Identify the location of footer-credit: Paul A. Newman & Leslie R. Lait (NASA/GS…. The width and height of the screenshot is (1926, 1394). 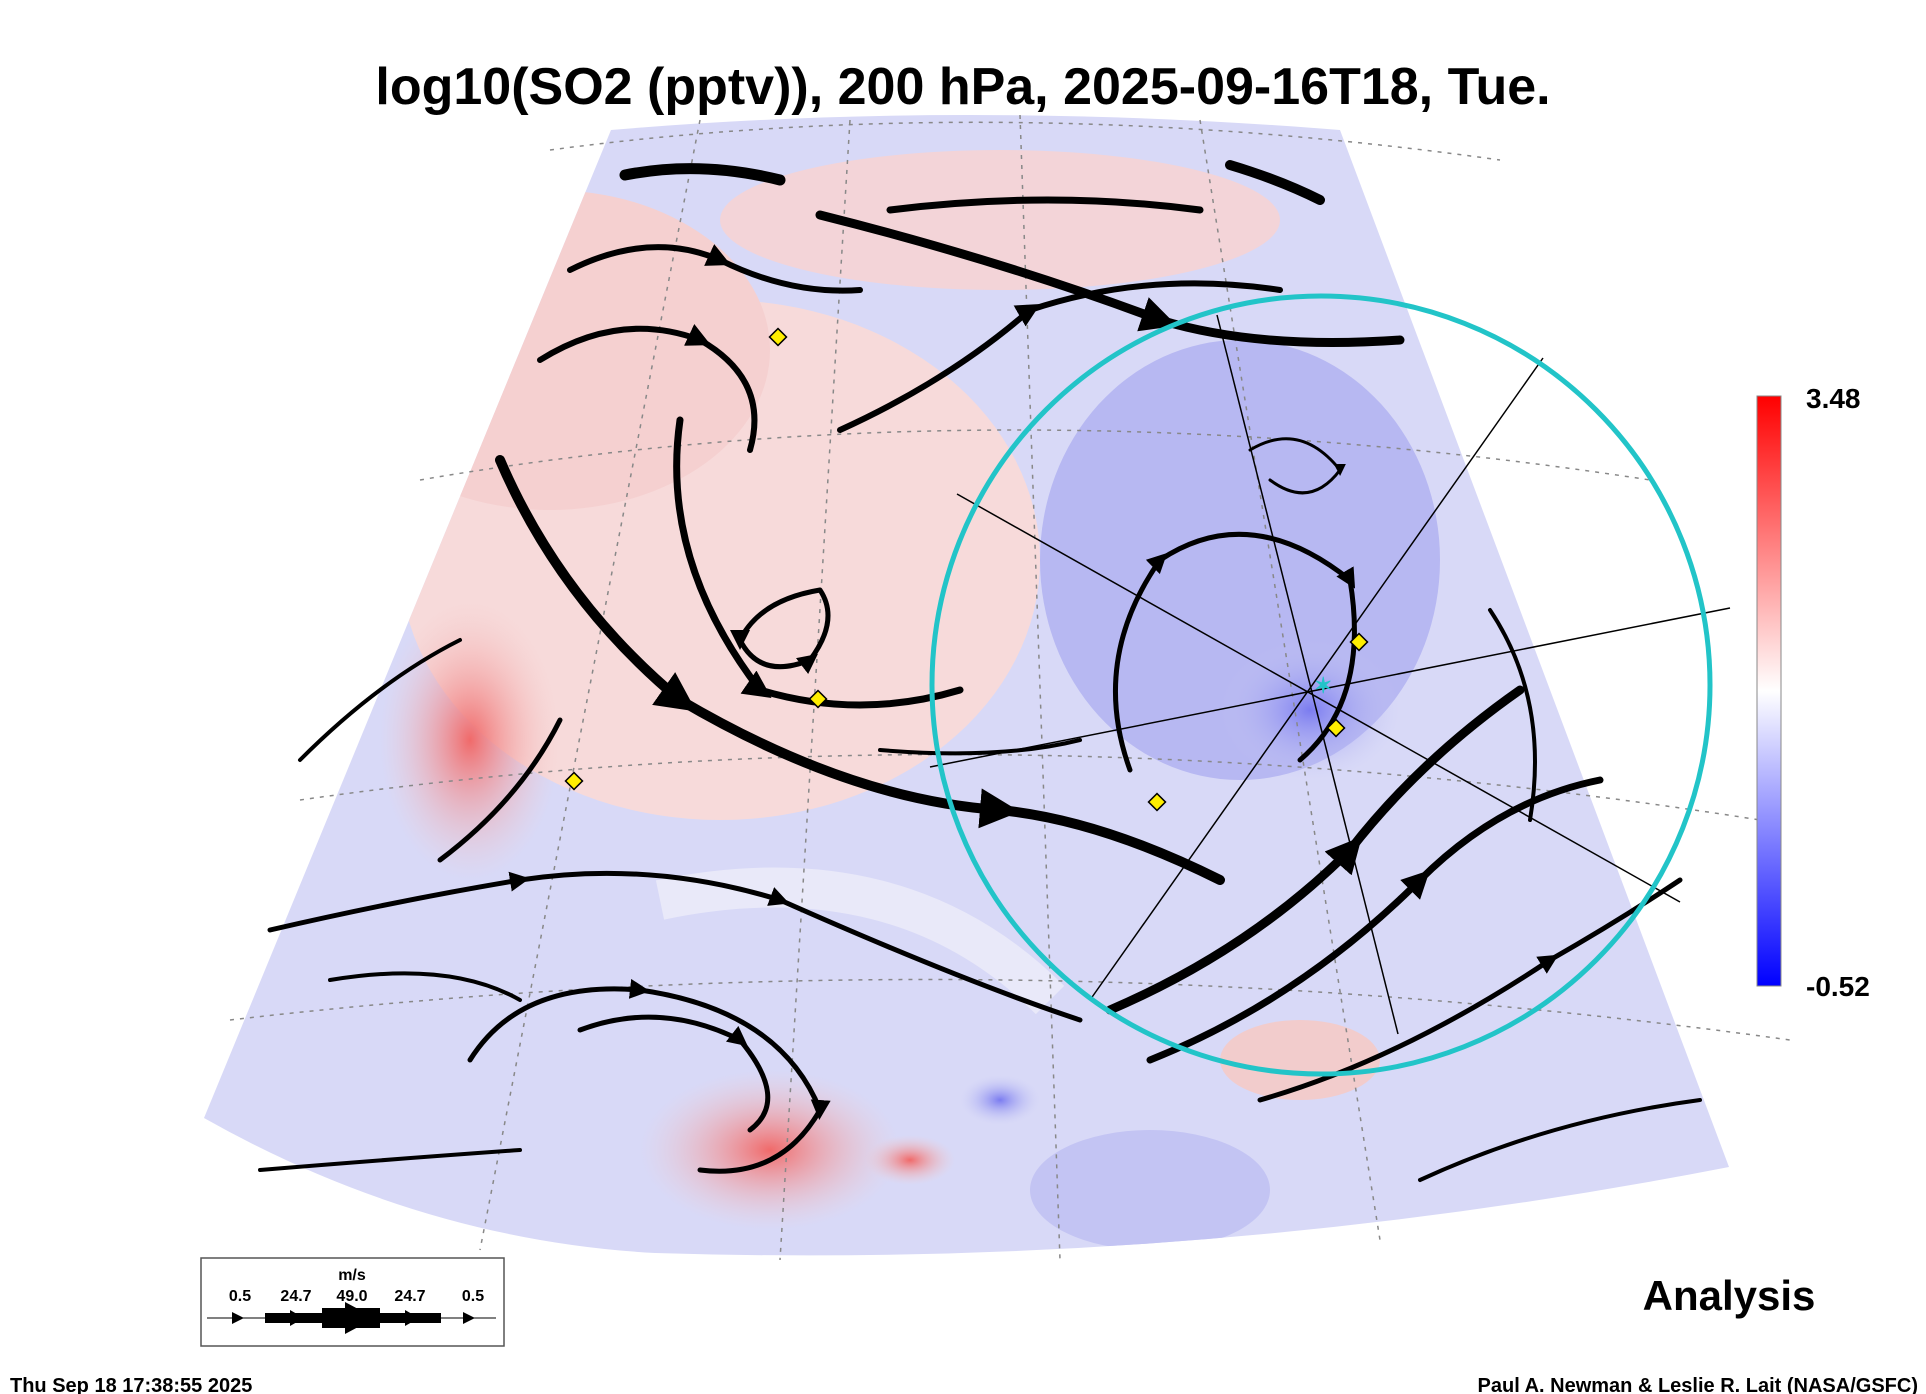
(1698, 1384).